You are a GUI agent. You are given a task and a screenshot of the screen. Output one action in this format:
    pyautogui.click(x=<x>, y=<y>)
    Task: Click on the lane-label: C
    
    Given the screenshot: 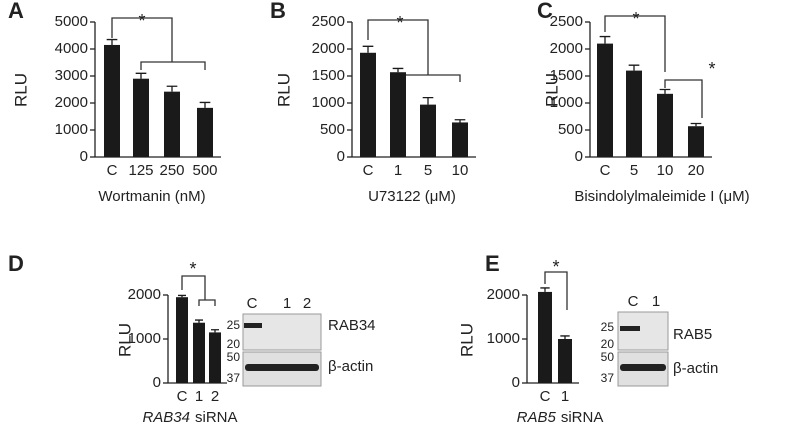 What is the action you would take?
    pyautogui.click(x=252, y=303)
    